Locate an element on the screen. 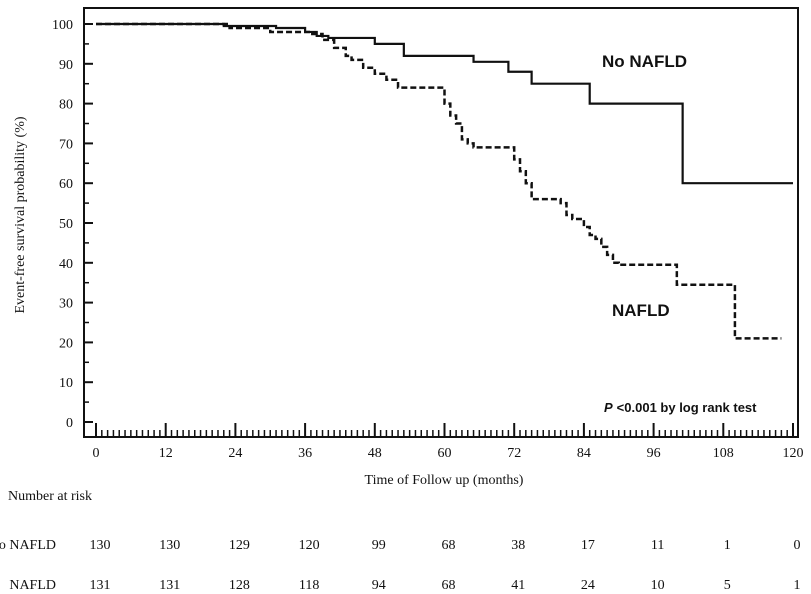 The height and width of the screenshot is (594, 811). y-tick-label: 60 is located at coordinates (66, 184).